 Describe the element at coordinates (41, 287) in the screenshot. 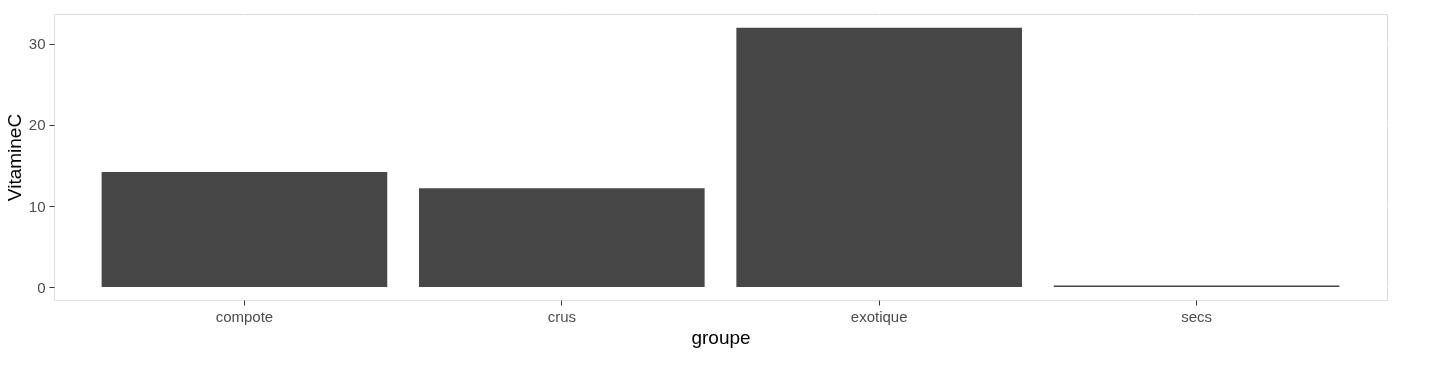

I see `y-tick-label: 0` at that location.